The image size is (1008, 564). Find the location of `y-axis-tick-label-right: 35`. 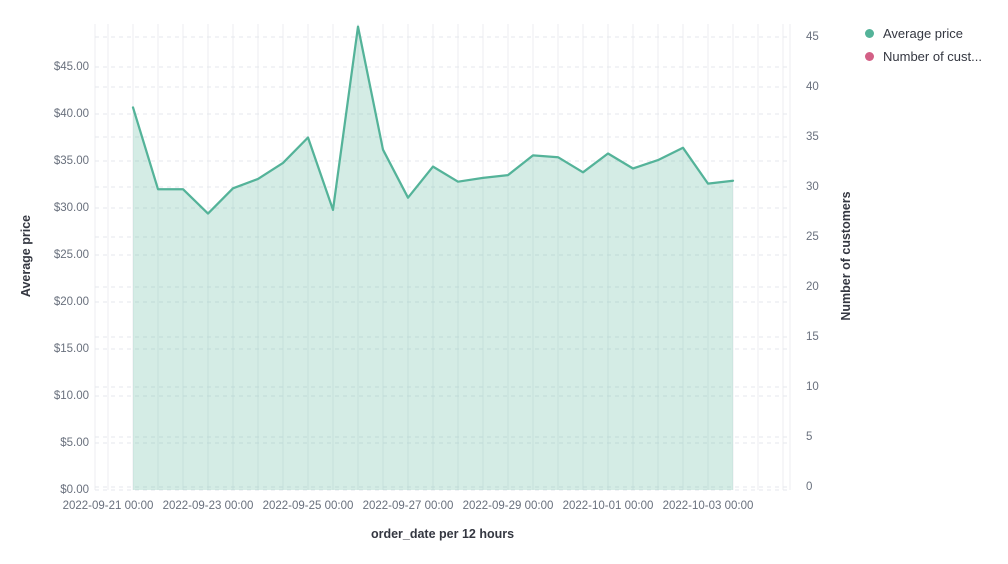

y-axis-tick-label-right: 35 is located at coordinates (812, 137).